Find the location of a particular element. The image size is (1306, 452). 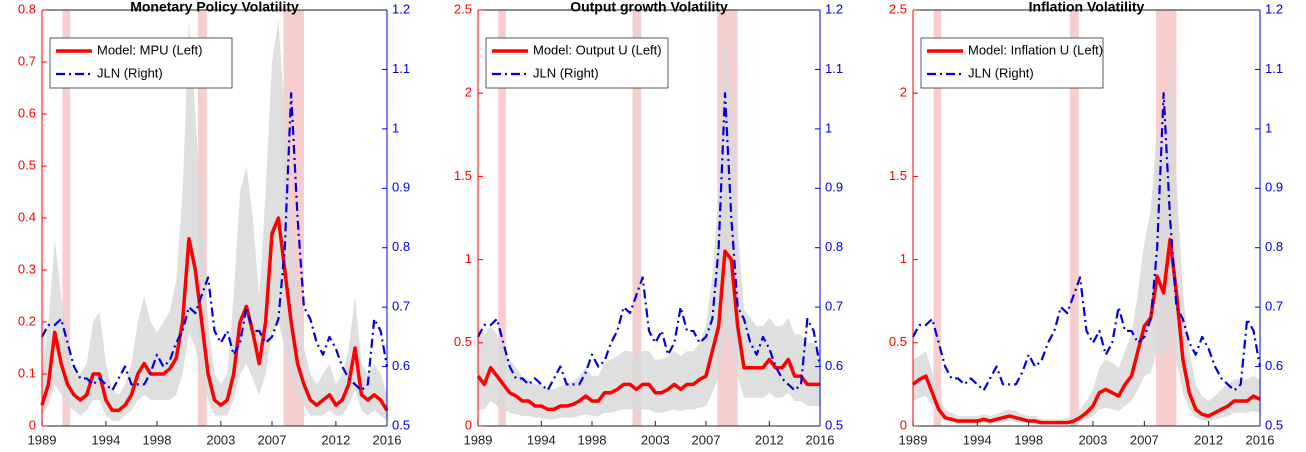

legend-label: Model: Inflation U (Left) is located at coordinates (1035, 49).